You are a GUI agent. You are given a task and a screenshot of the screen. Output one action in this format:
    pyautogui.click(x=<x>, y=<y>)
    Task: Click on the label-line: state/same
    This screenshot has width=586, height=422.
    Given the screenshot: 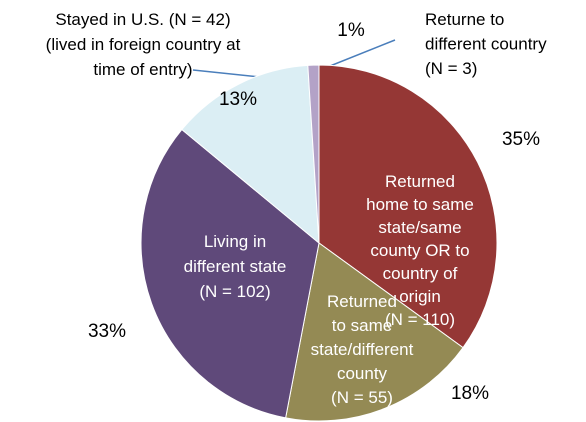 What is the action you would take?
    pyautogui.click(x=419, y=227)
    